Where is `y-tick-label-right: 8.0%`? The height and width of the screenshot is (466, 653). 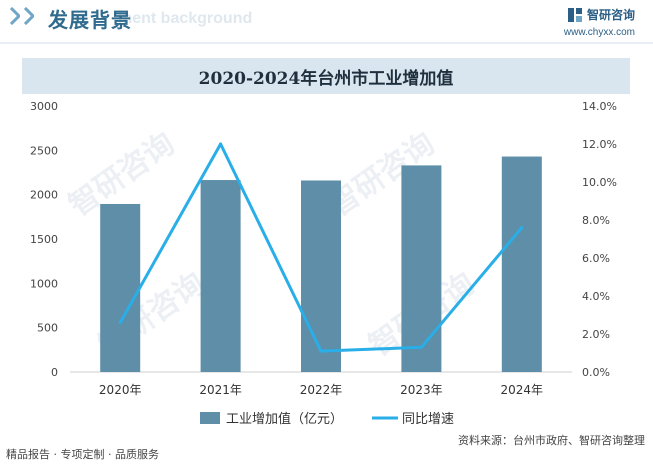
y-tick-label-right: 8.0% is located at coordinates (596, 220).